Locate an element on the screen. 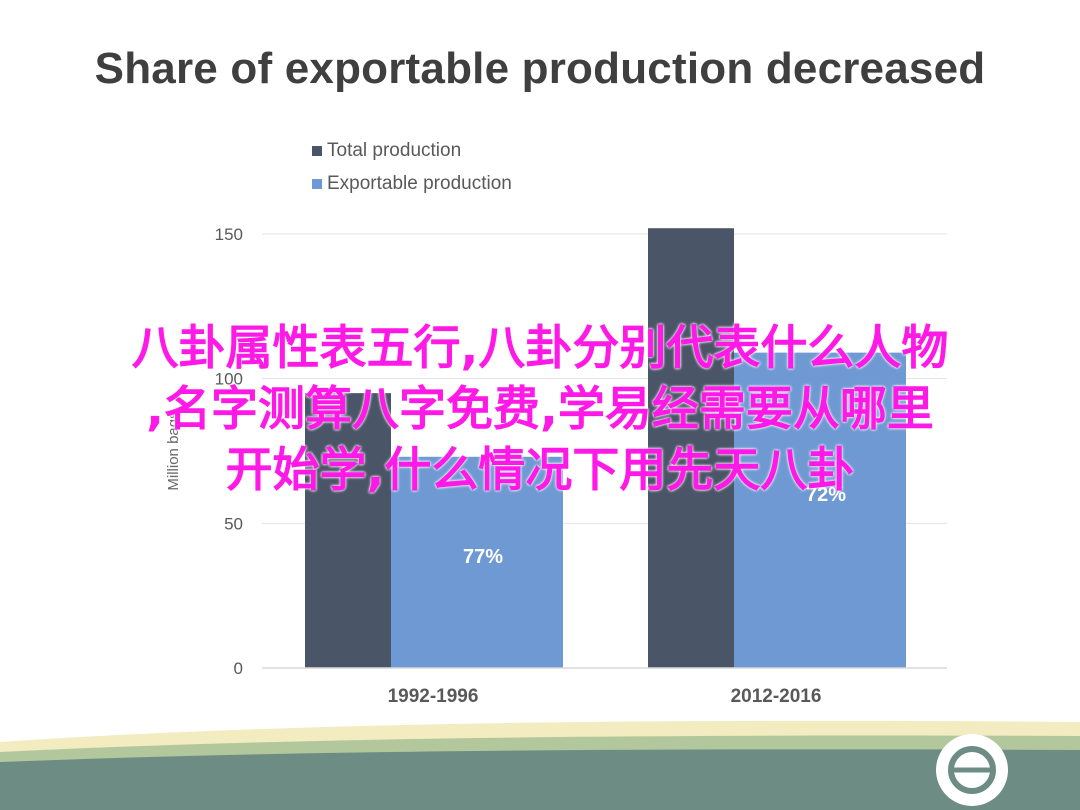 This screenshot has width=1080, height=810. y-axis-label: Million bags is located at coordinates (173, 450).